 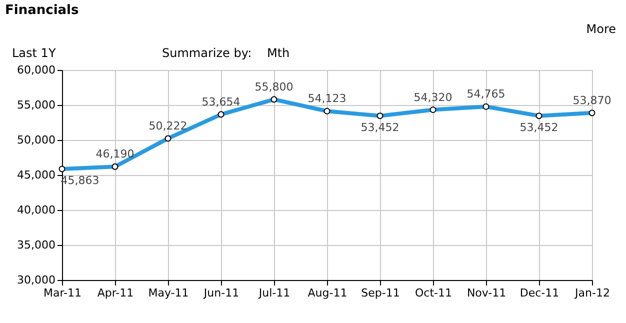 I want to click on x-tick-label: Dec-11, so click(x=540, y=293).